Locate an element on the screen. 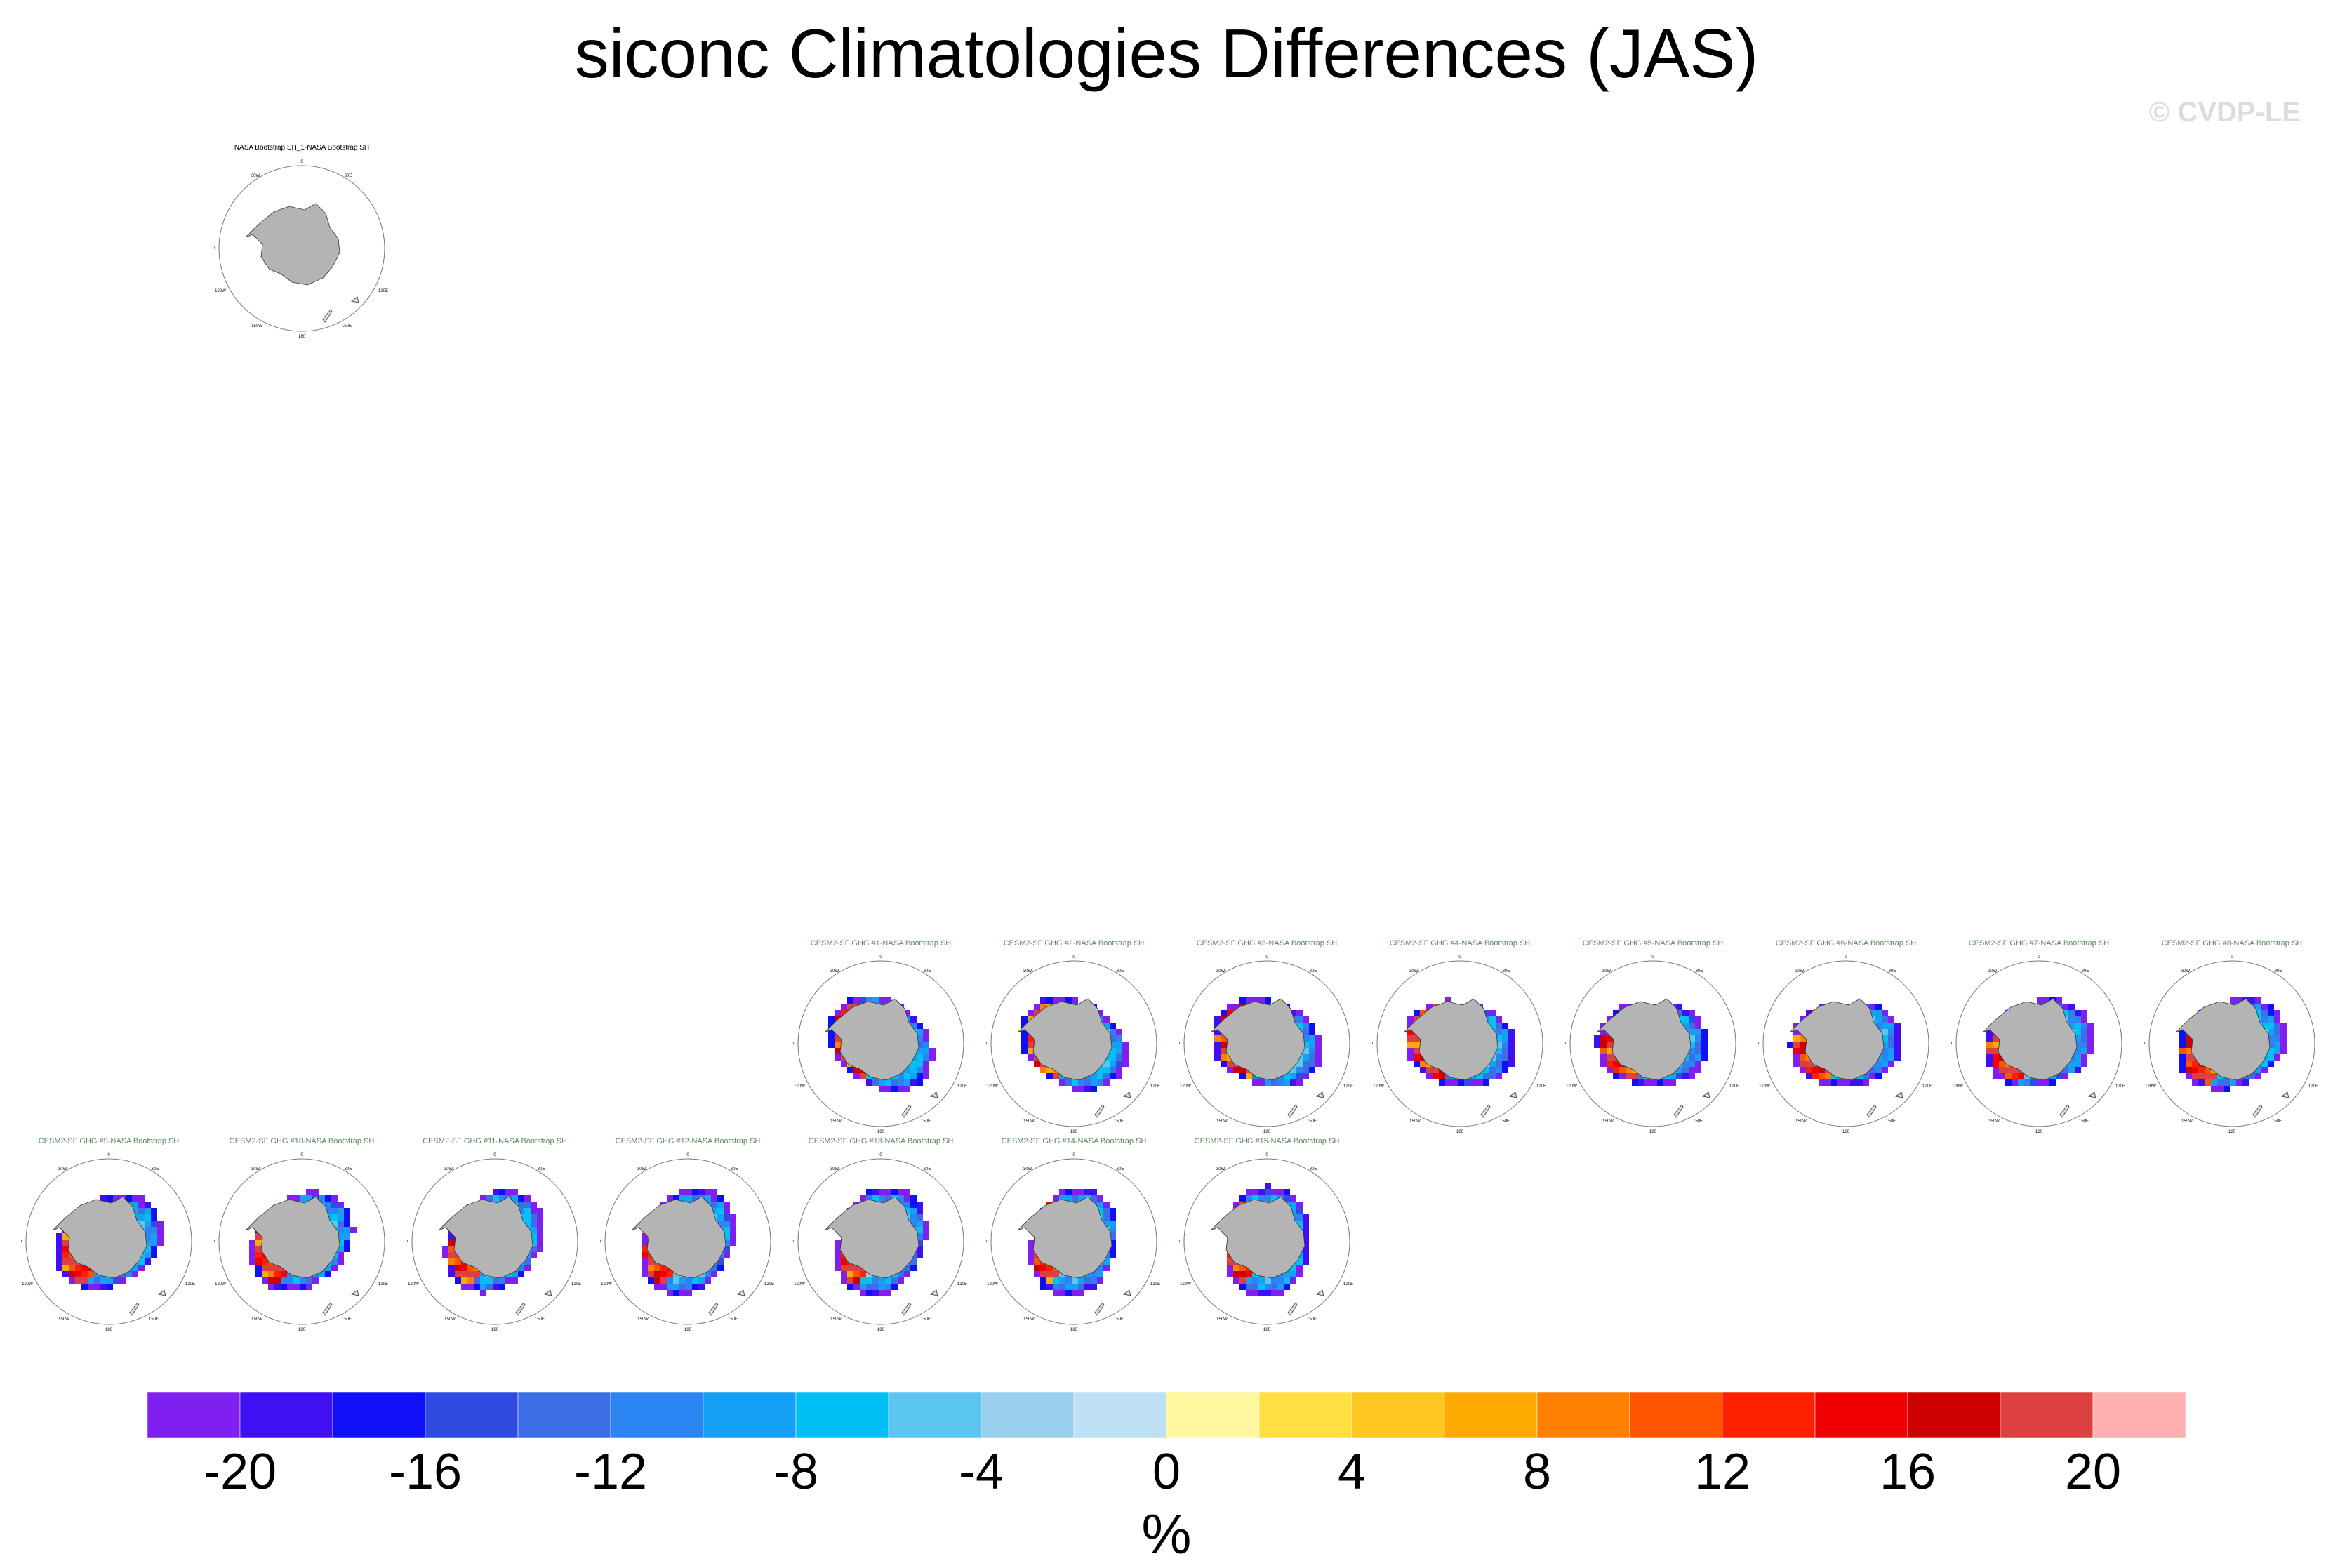 This screenshot has width=2333, height=1568. lon-label: 150W is located at coordinates (2187, 1121).